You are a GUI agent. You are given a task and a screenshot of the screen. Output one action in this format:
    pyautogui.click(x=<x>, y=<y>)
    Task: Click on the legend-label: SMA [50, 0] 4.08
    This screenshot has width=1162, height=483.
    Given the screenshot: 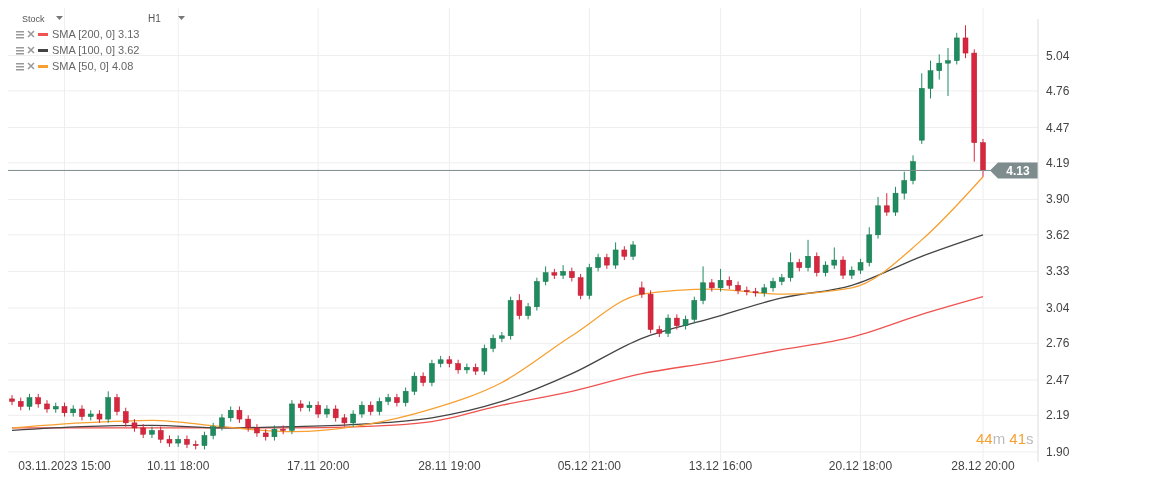 What is the action you would take?
    pyautogui.click(x=93, y=66)
    